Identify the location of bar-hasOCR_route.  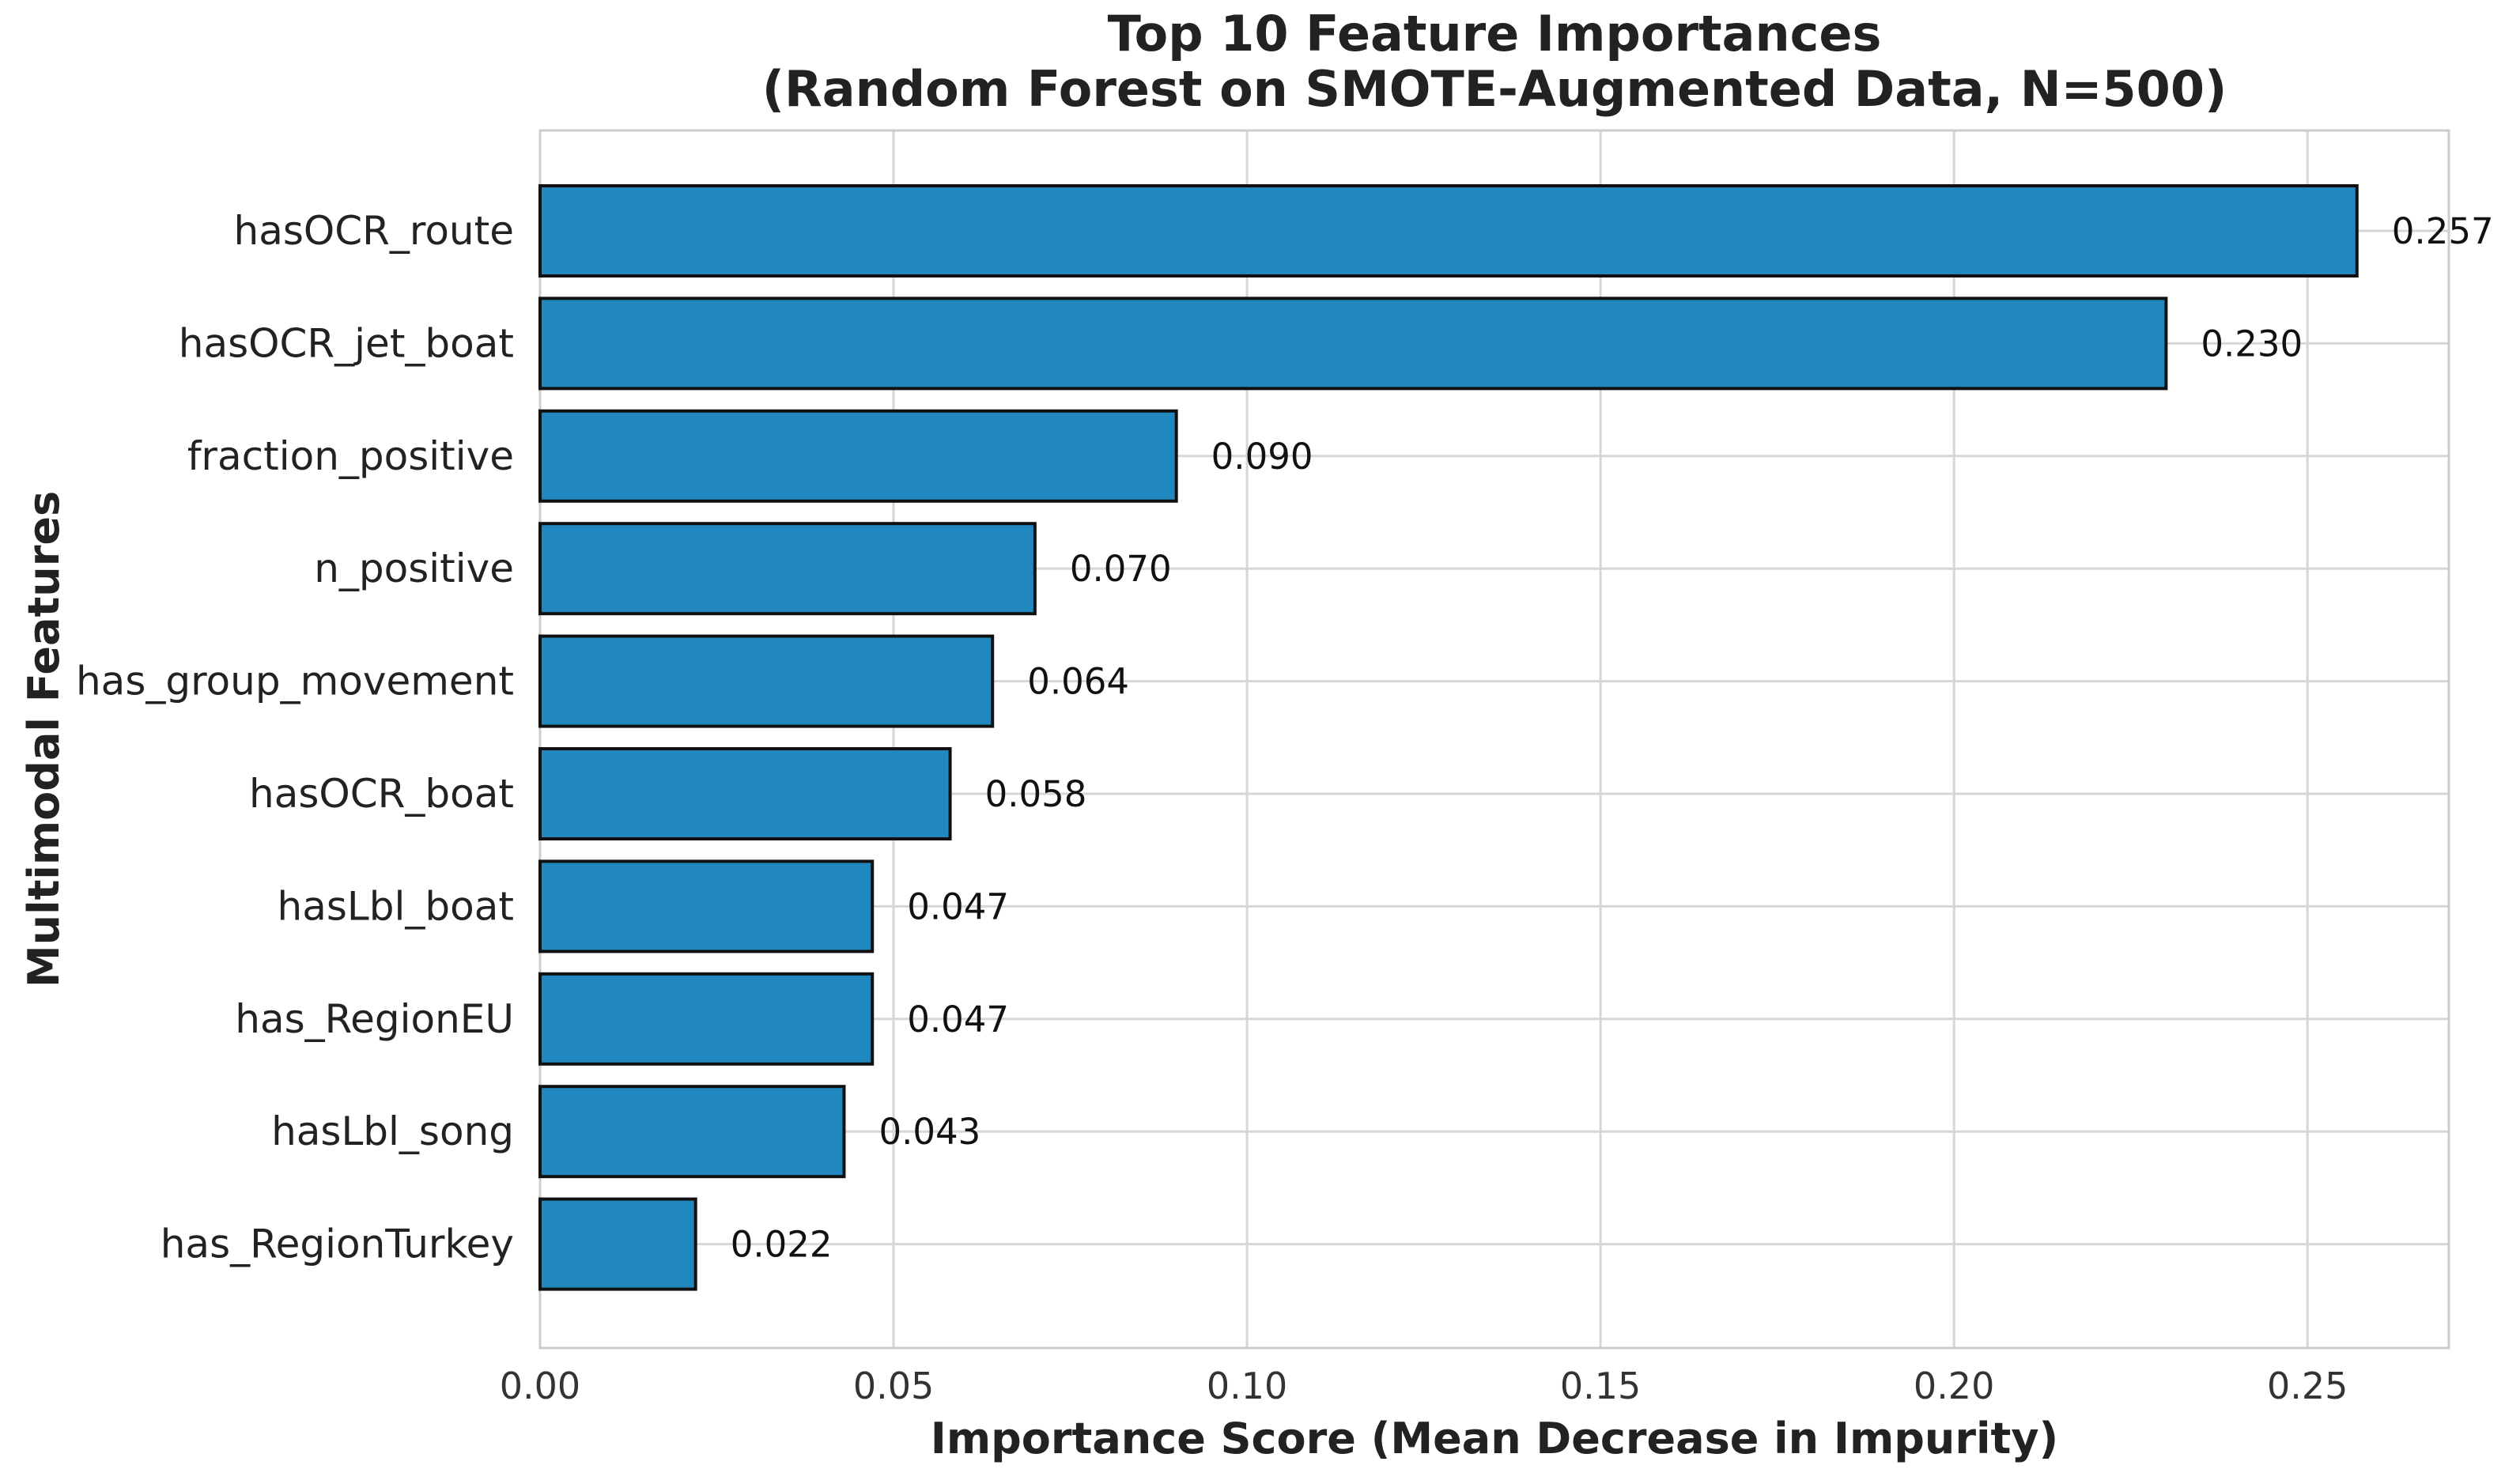
(1449, 231).